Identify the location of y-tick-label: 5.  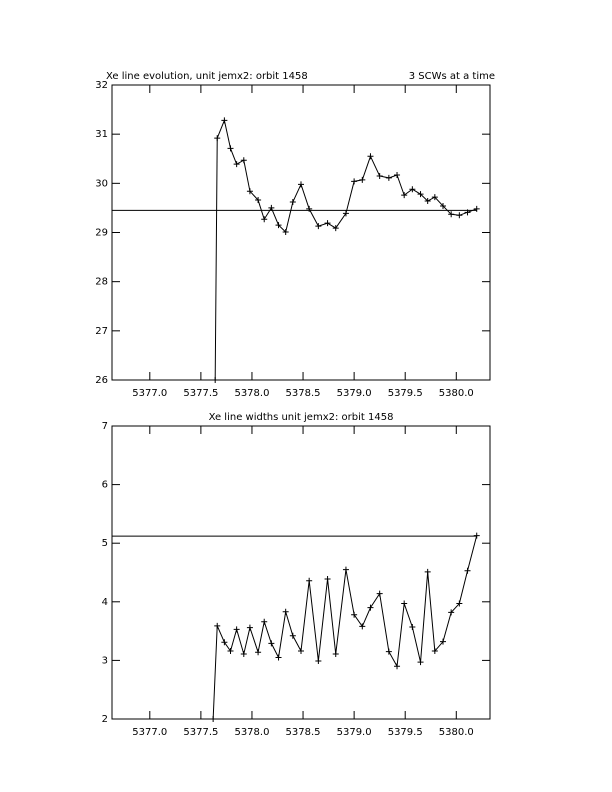
(105, 543).